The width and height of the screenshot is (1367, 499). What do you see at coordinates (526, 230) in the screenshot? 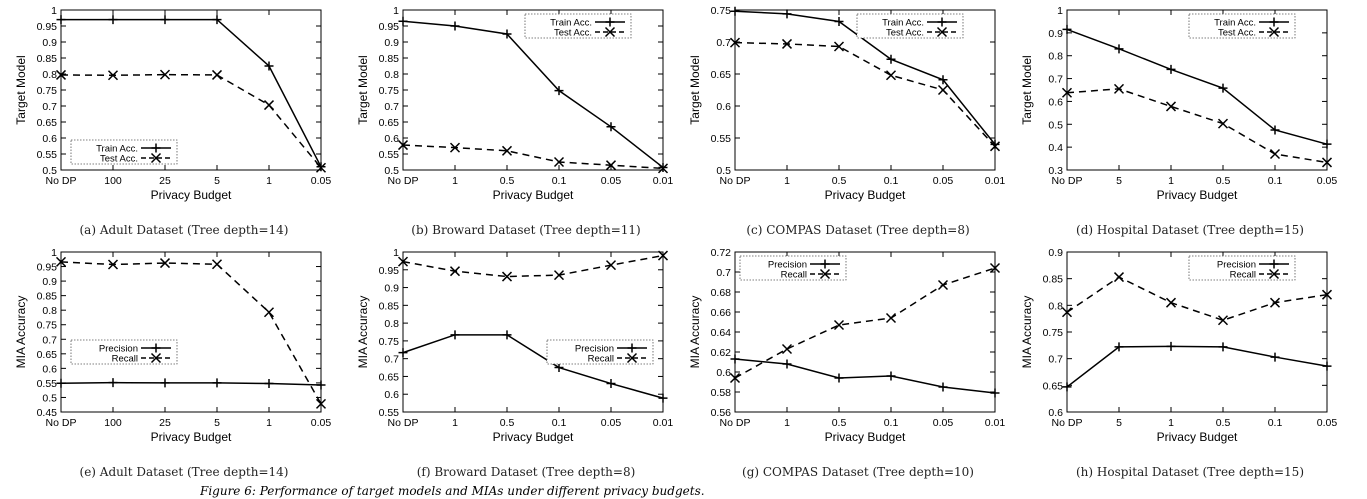
I see `subplot-caption-b: (b) Broward Dataset (Tree depth=11)` at bounding box center [526, 230].